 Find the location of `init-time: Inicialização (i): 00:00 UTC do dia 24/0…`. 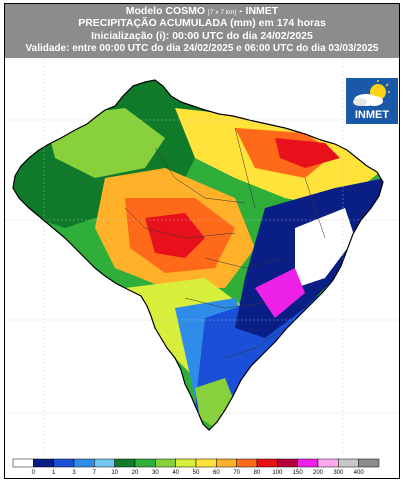

init-time: Inicialização (i): 00:00 UTC do dia 24/0… is located at coordinates (202, 36).